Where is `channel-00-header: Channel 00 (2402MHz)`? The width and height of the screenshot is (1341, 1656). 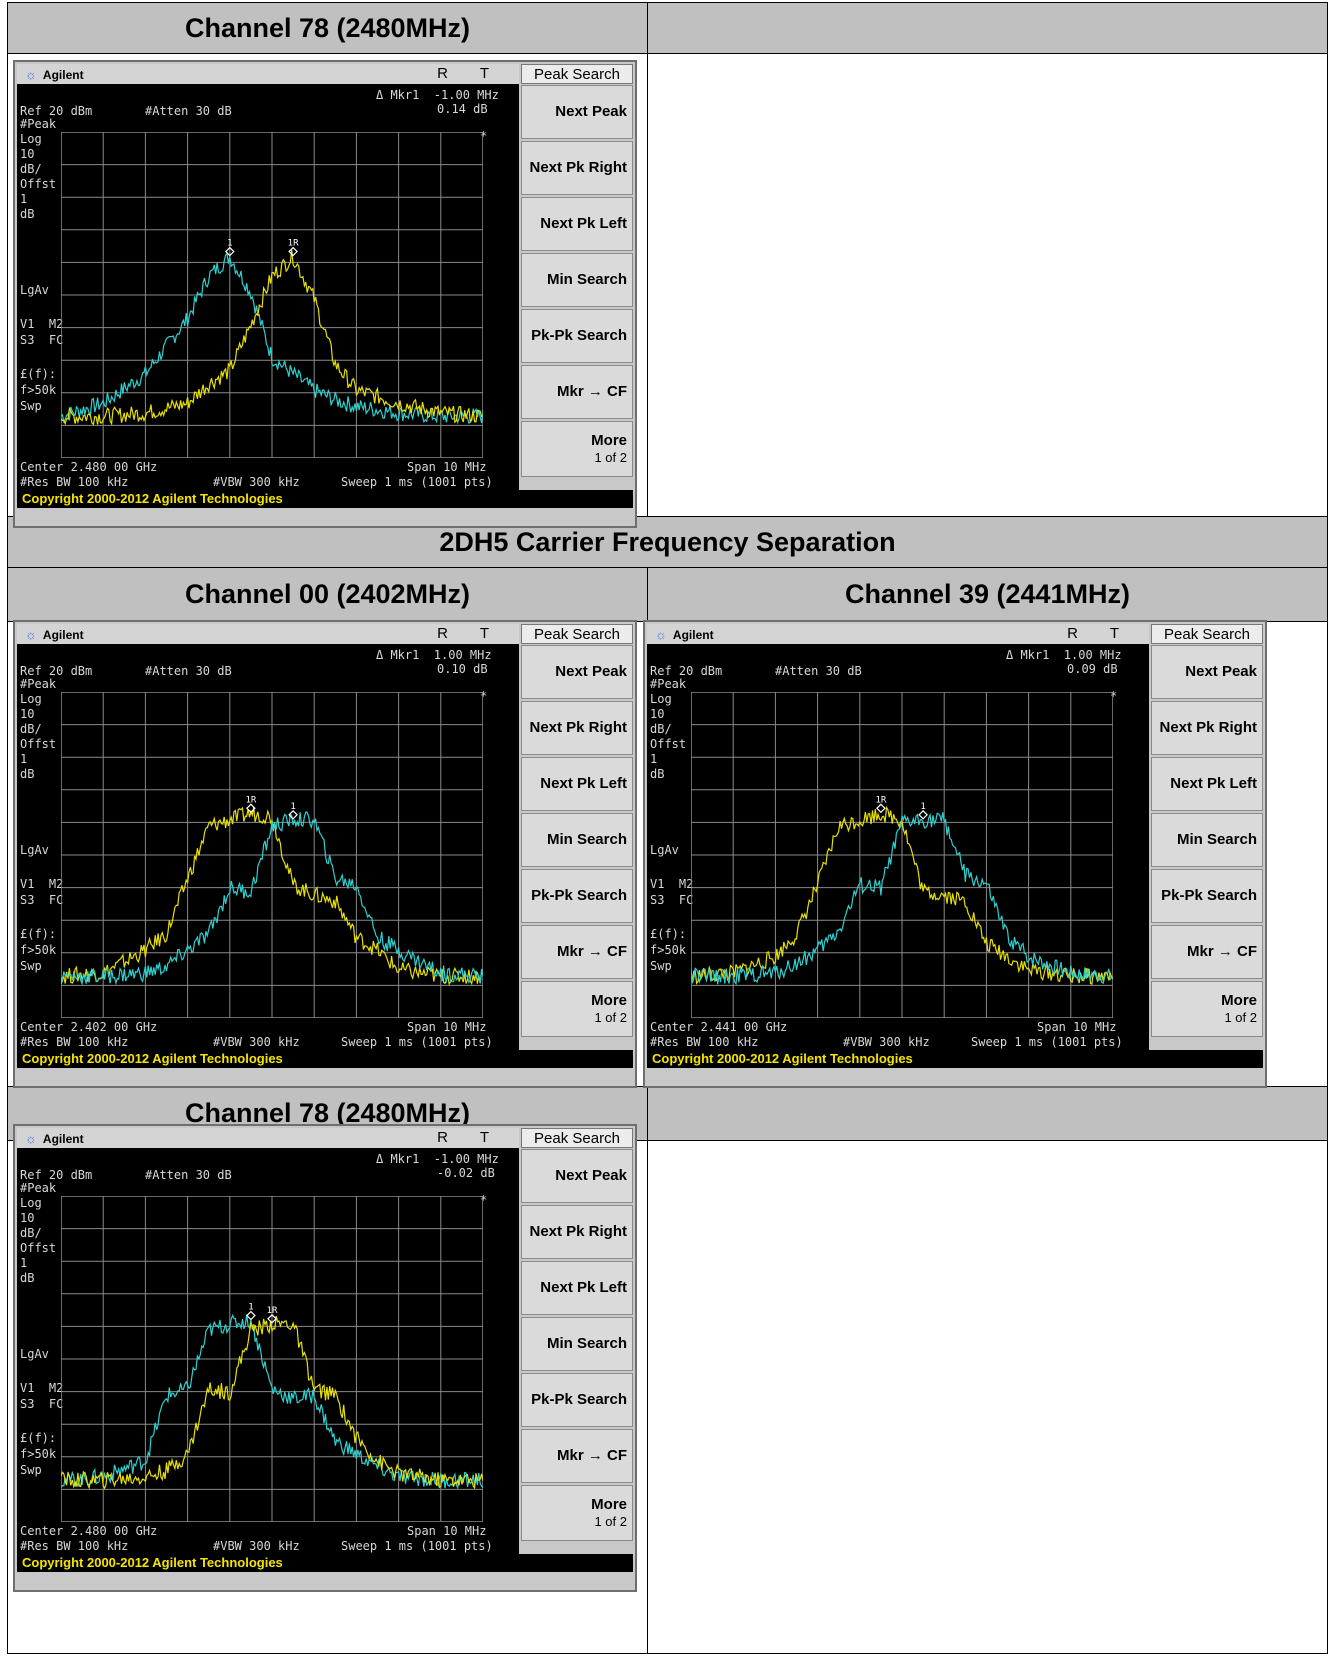
channel-00-header: Channel 00 (2402MHz) is located at coordinates (327, 594).